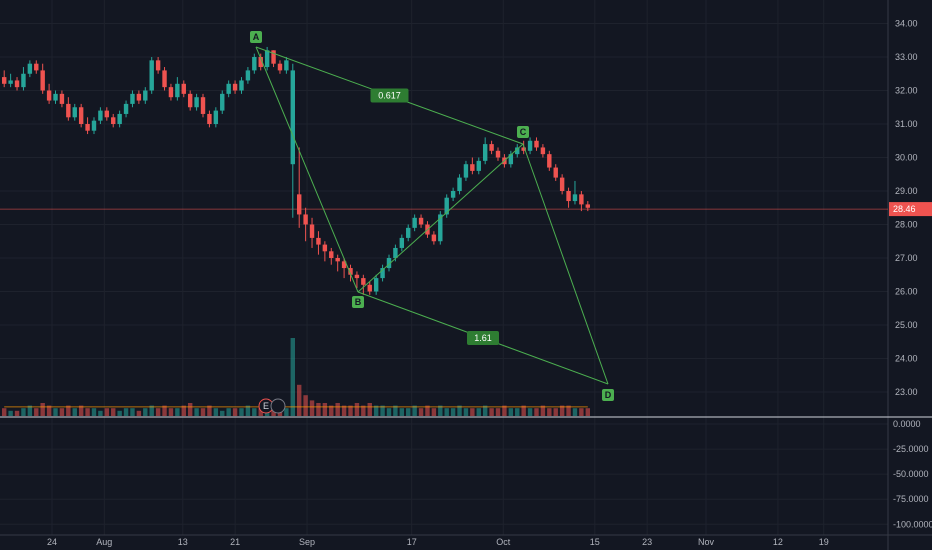 Image resolution: width=932 pixels, height=550 pixels. Describe the element at coordinates (824, 542) in the screenshot. I see `time-tick-label: 19` at that location.